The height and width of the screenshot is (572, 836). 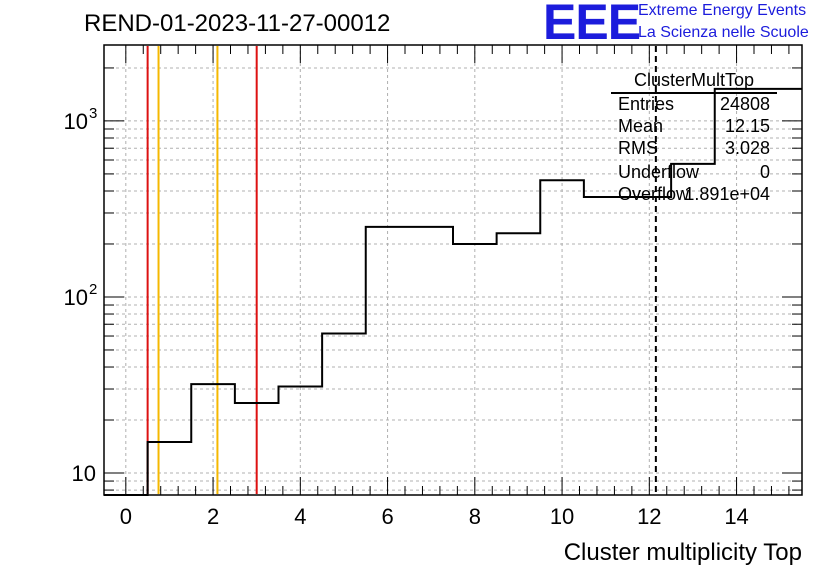 I want to click on x-tick-label: 12, so click(x=649, y=516).